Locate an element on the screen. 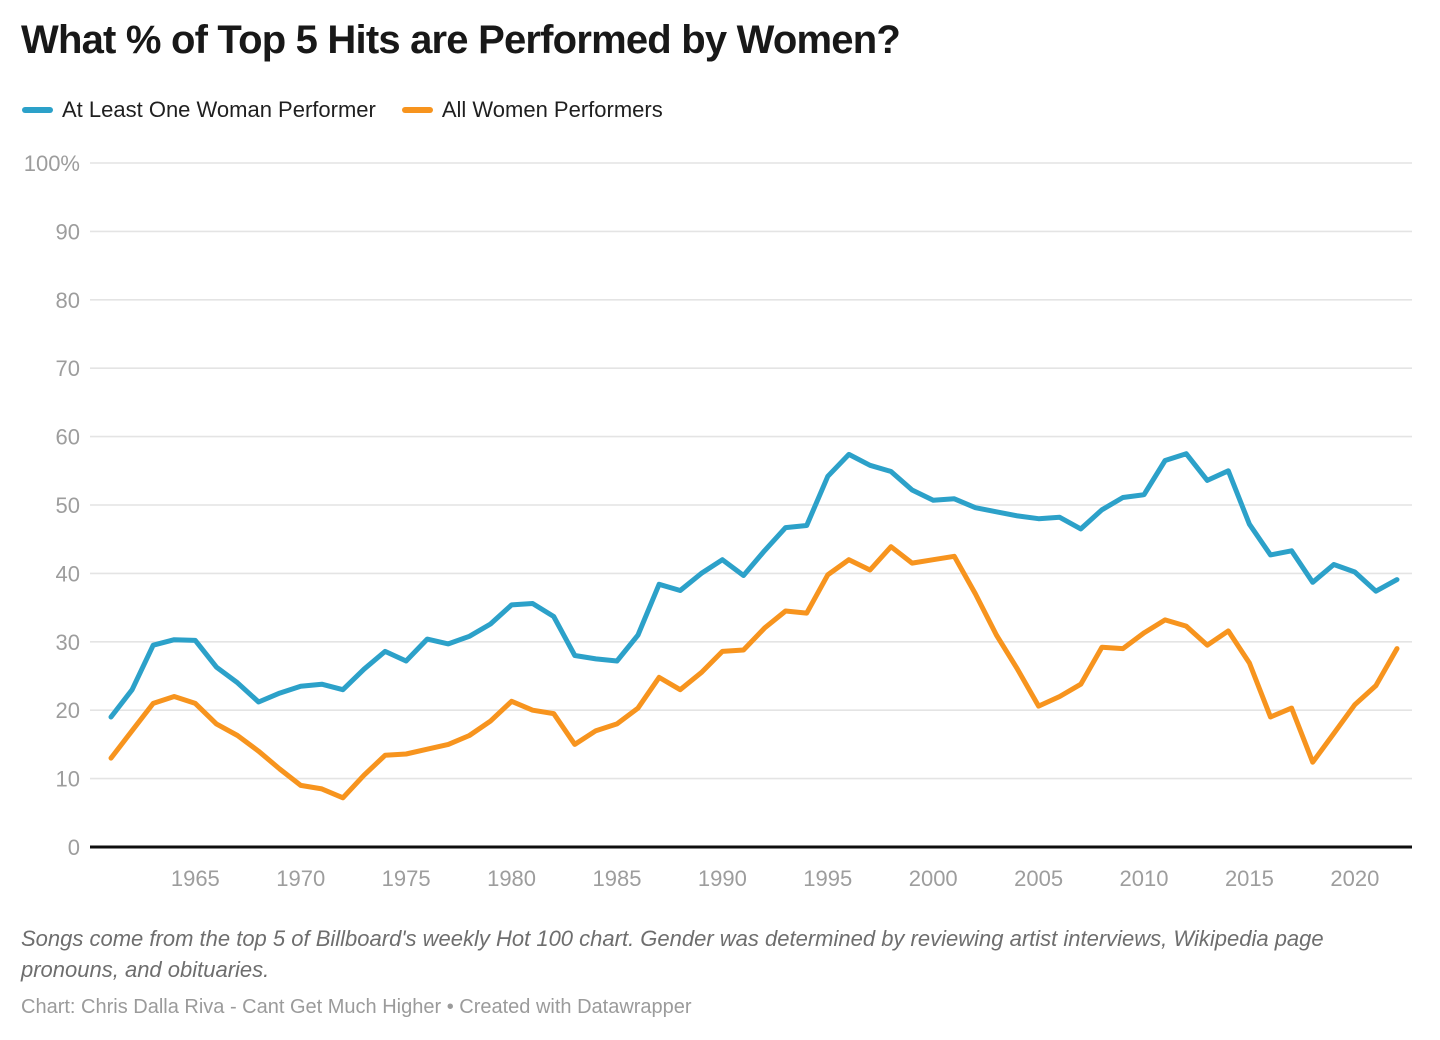 The height and width of the screenshot is (1040, 1440). legend-swatch-blue-icon is located at coordinates (37, 110).